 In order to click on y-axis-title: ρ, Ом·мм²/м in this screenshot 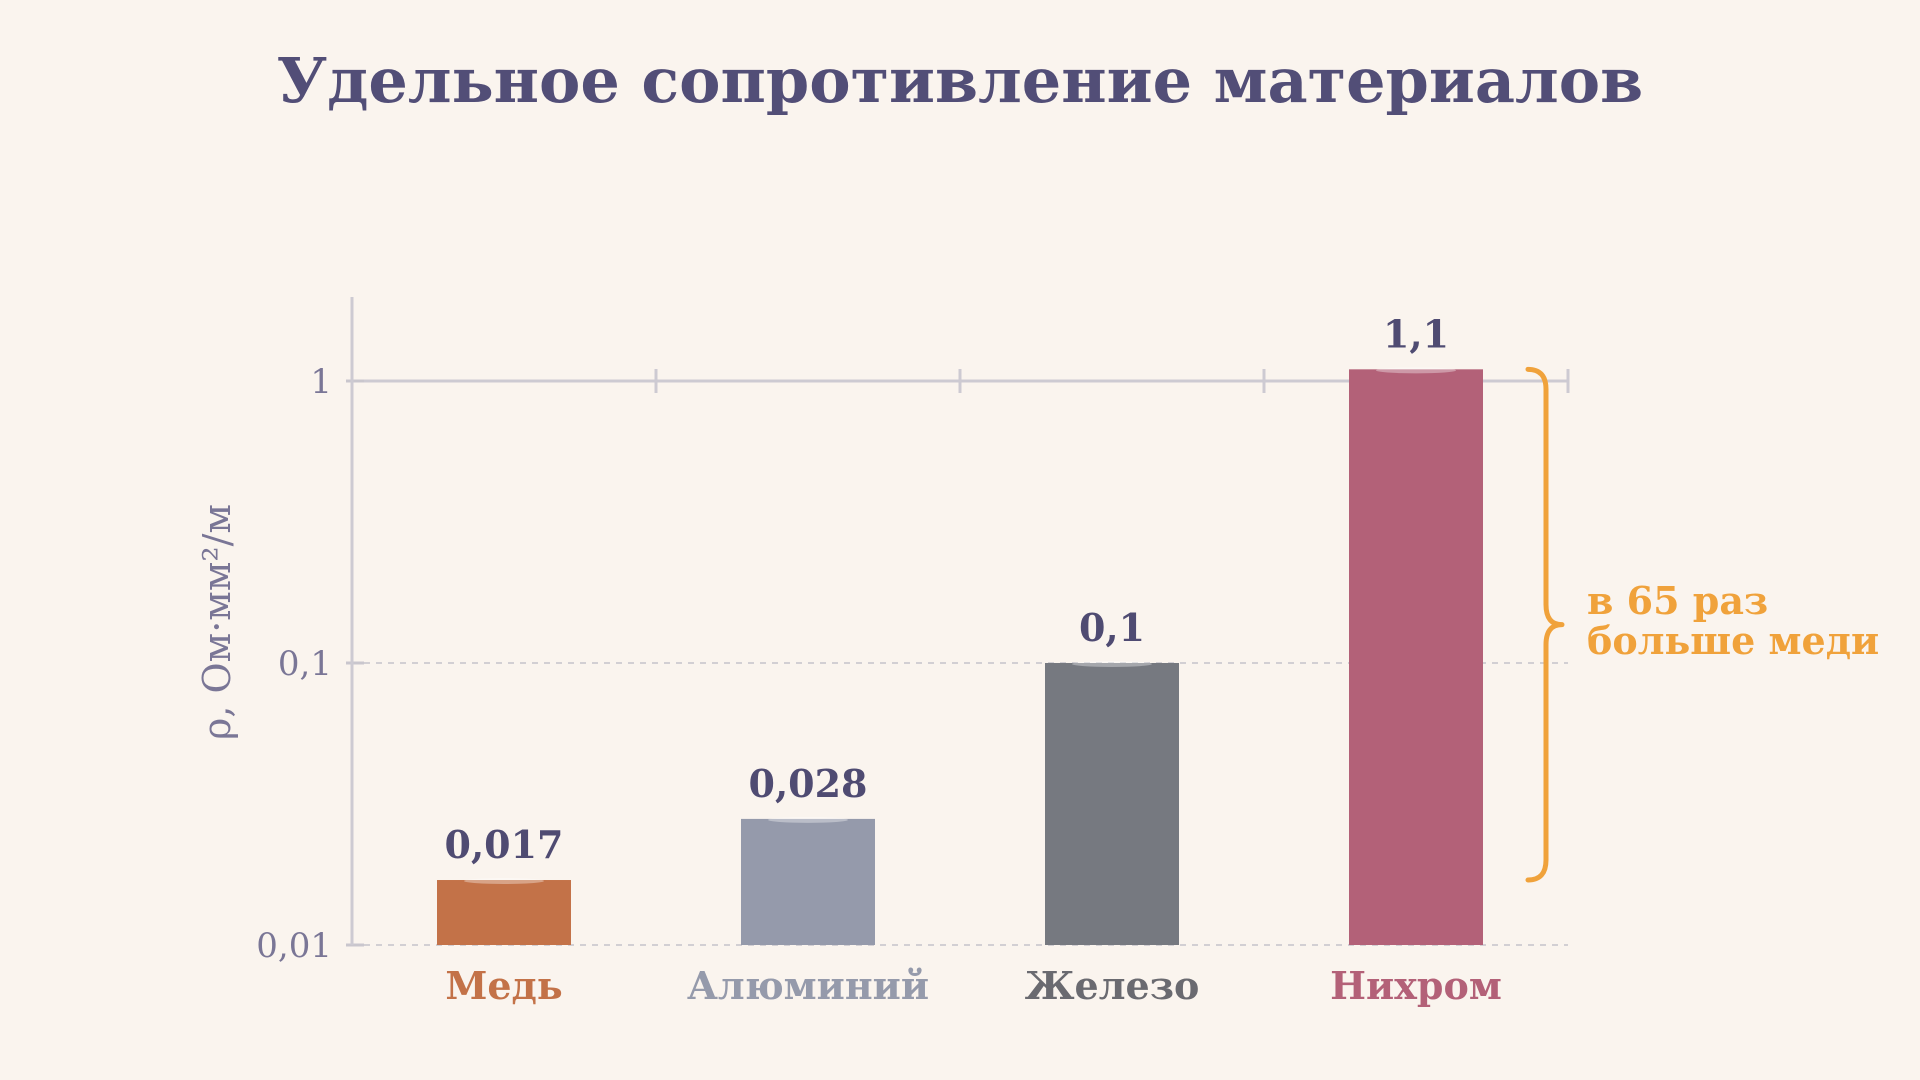, I will do `click(217, 622)`.